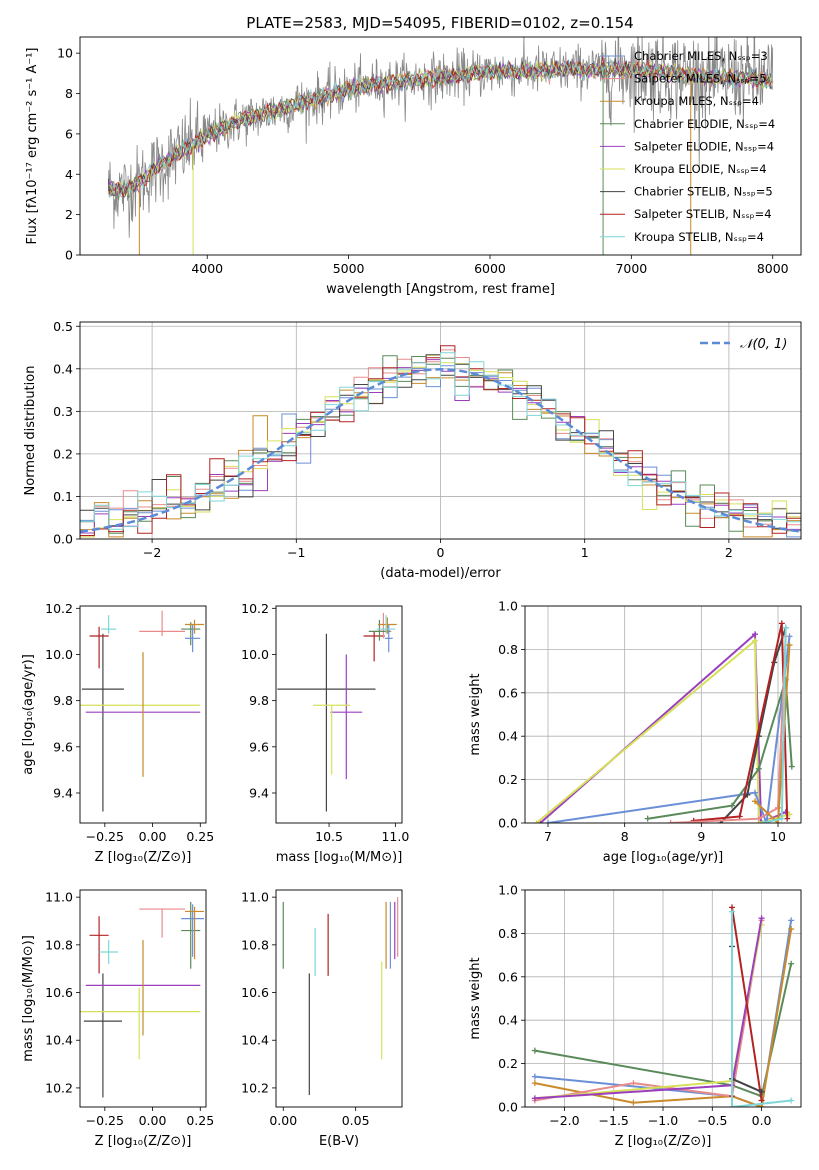  Describe the element at coordinates (63, 326) in the screenshot. I see `y-tick-label: 0.5` at that location.